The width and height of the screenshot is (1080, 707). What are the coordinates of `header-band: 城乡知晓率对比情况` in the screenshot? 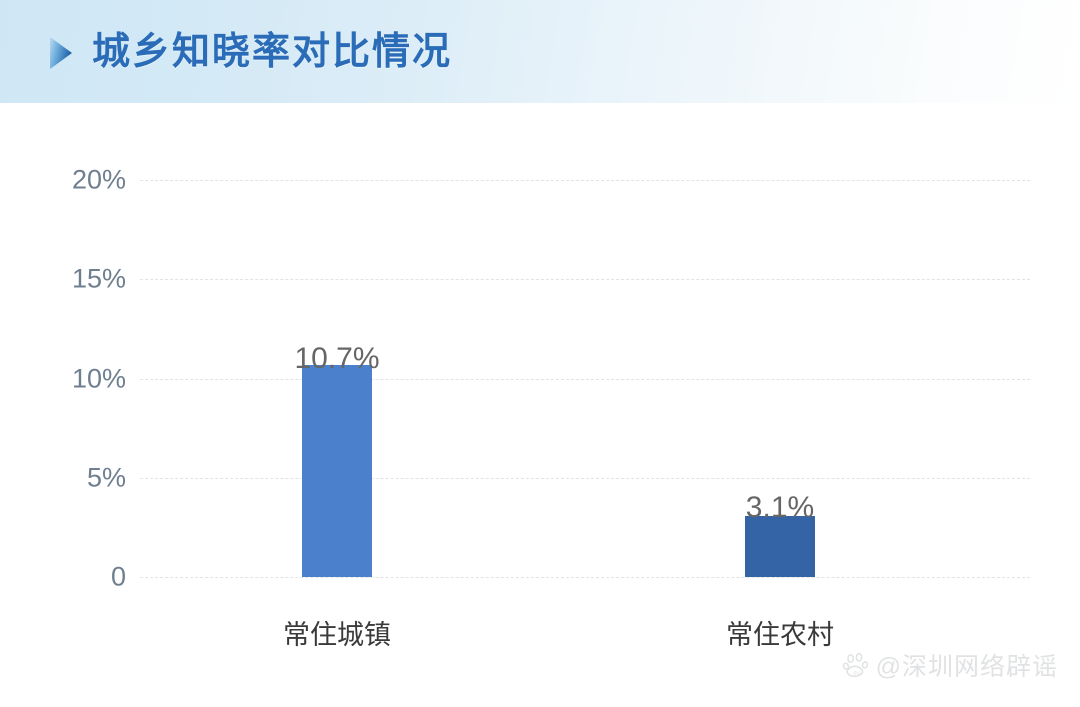 It's located at (540, 51).